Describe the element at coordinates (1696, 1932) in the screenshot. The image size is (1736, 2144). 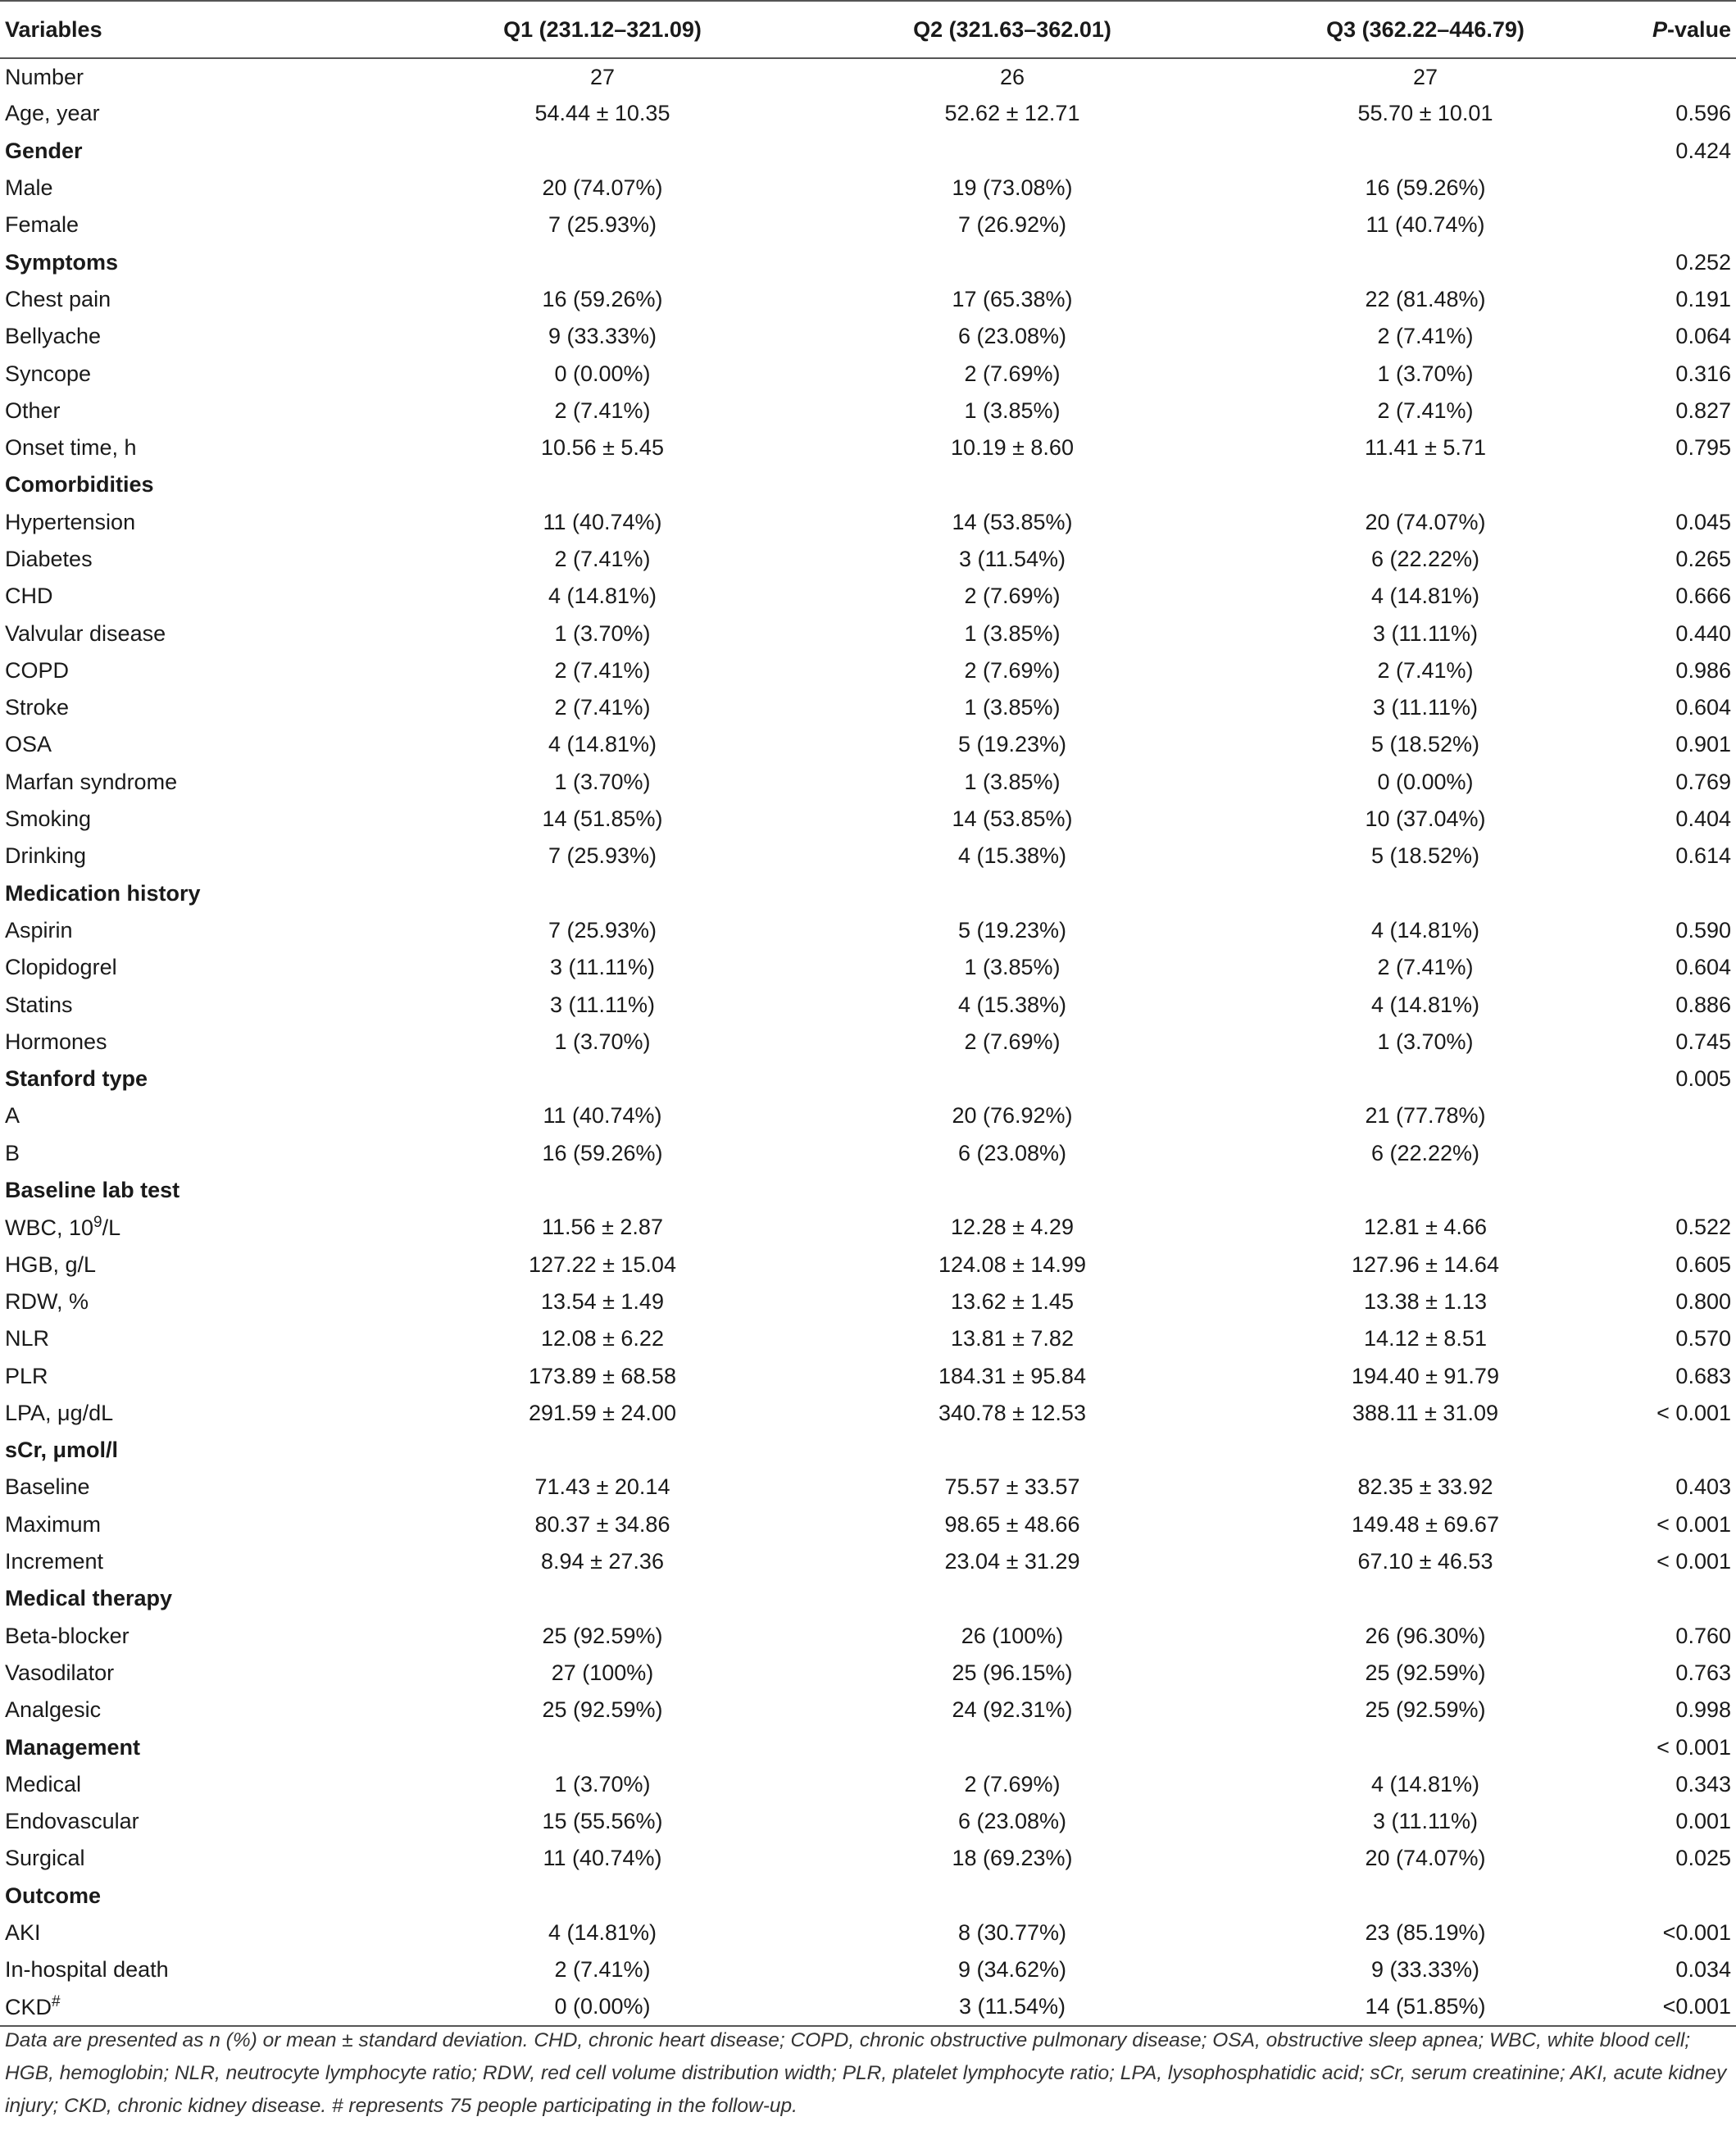
I see `cell-p-value: <0.001` at that location.